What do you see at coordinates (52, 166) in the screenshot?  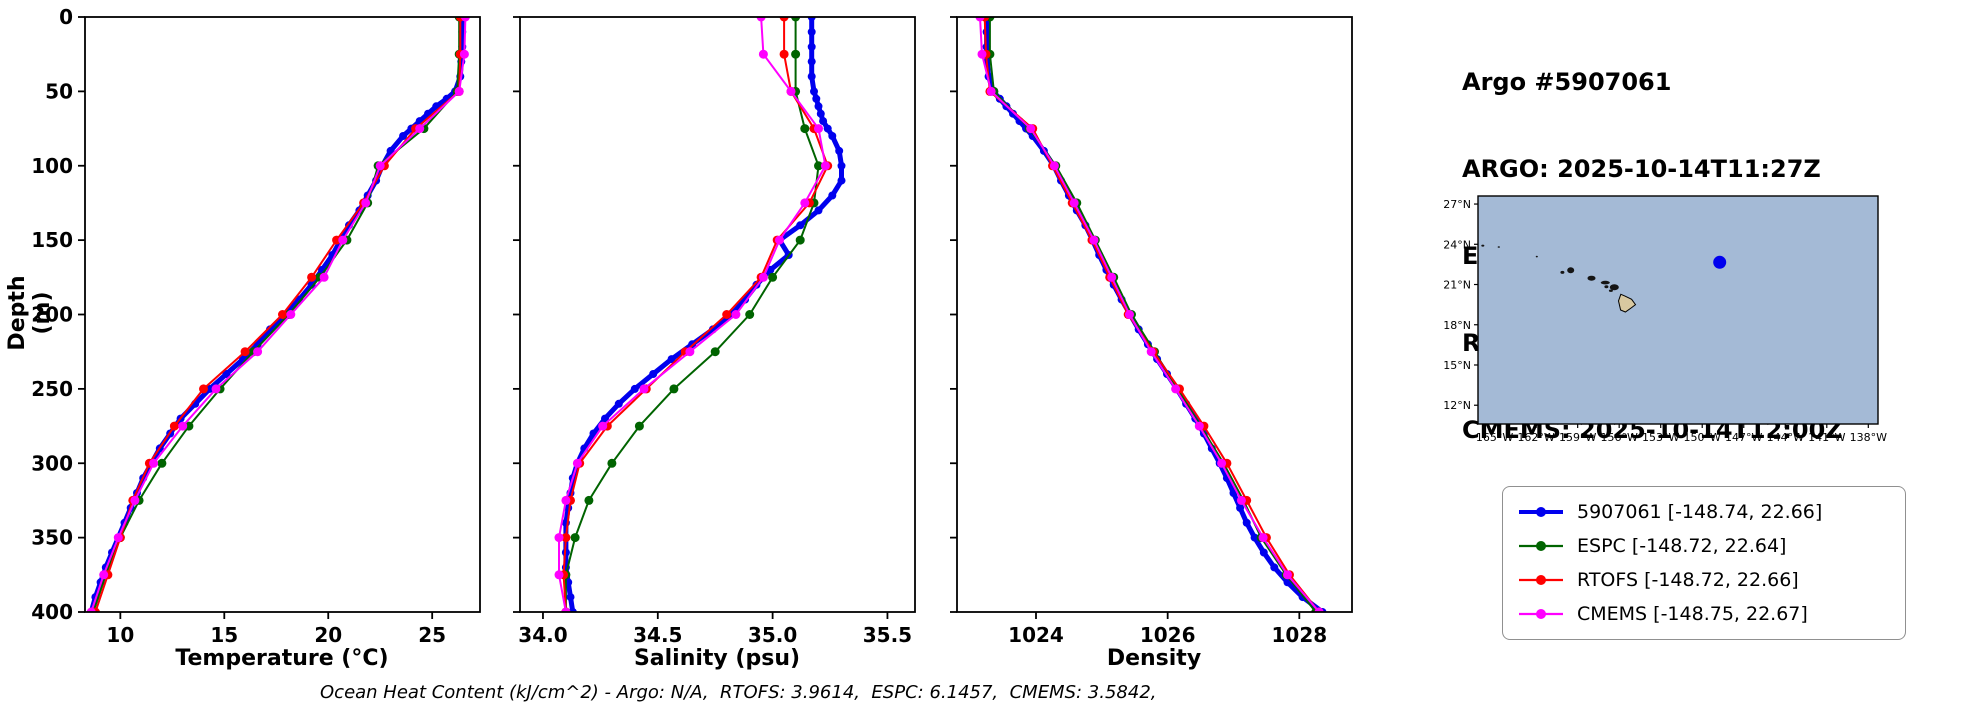 I see `svg-text: 100` at bounding box center [52, 166].